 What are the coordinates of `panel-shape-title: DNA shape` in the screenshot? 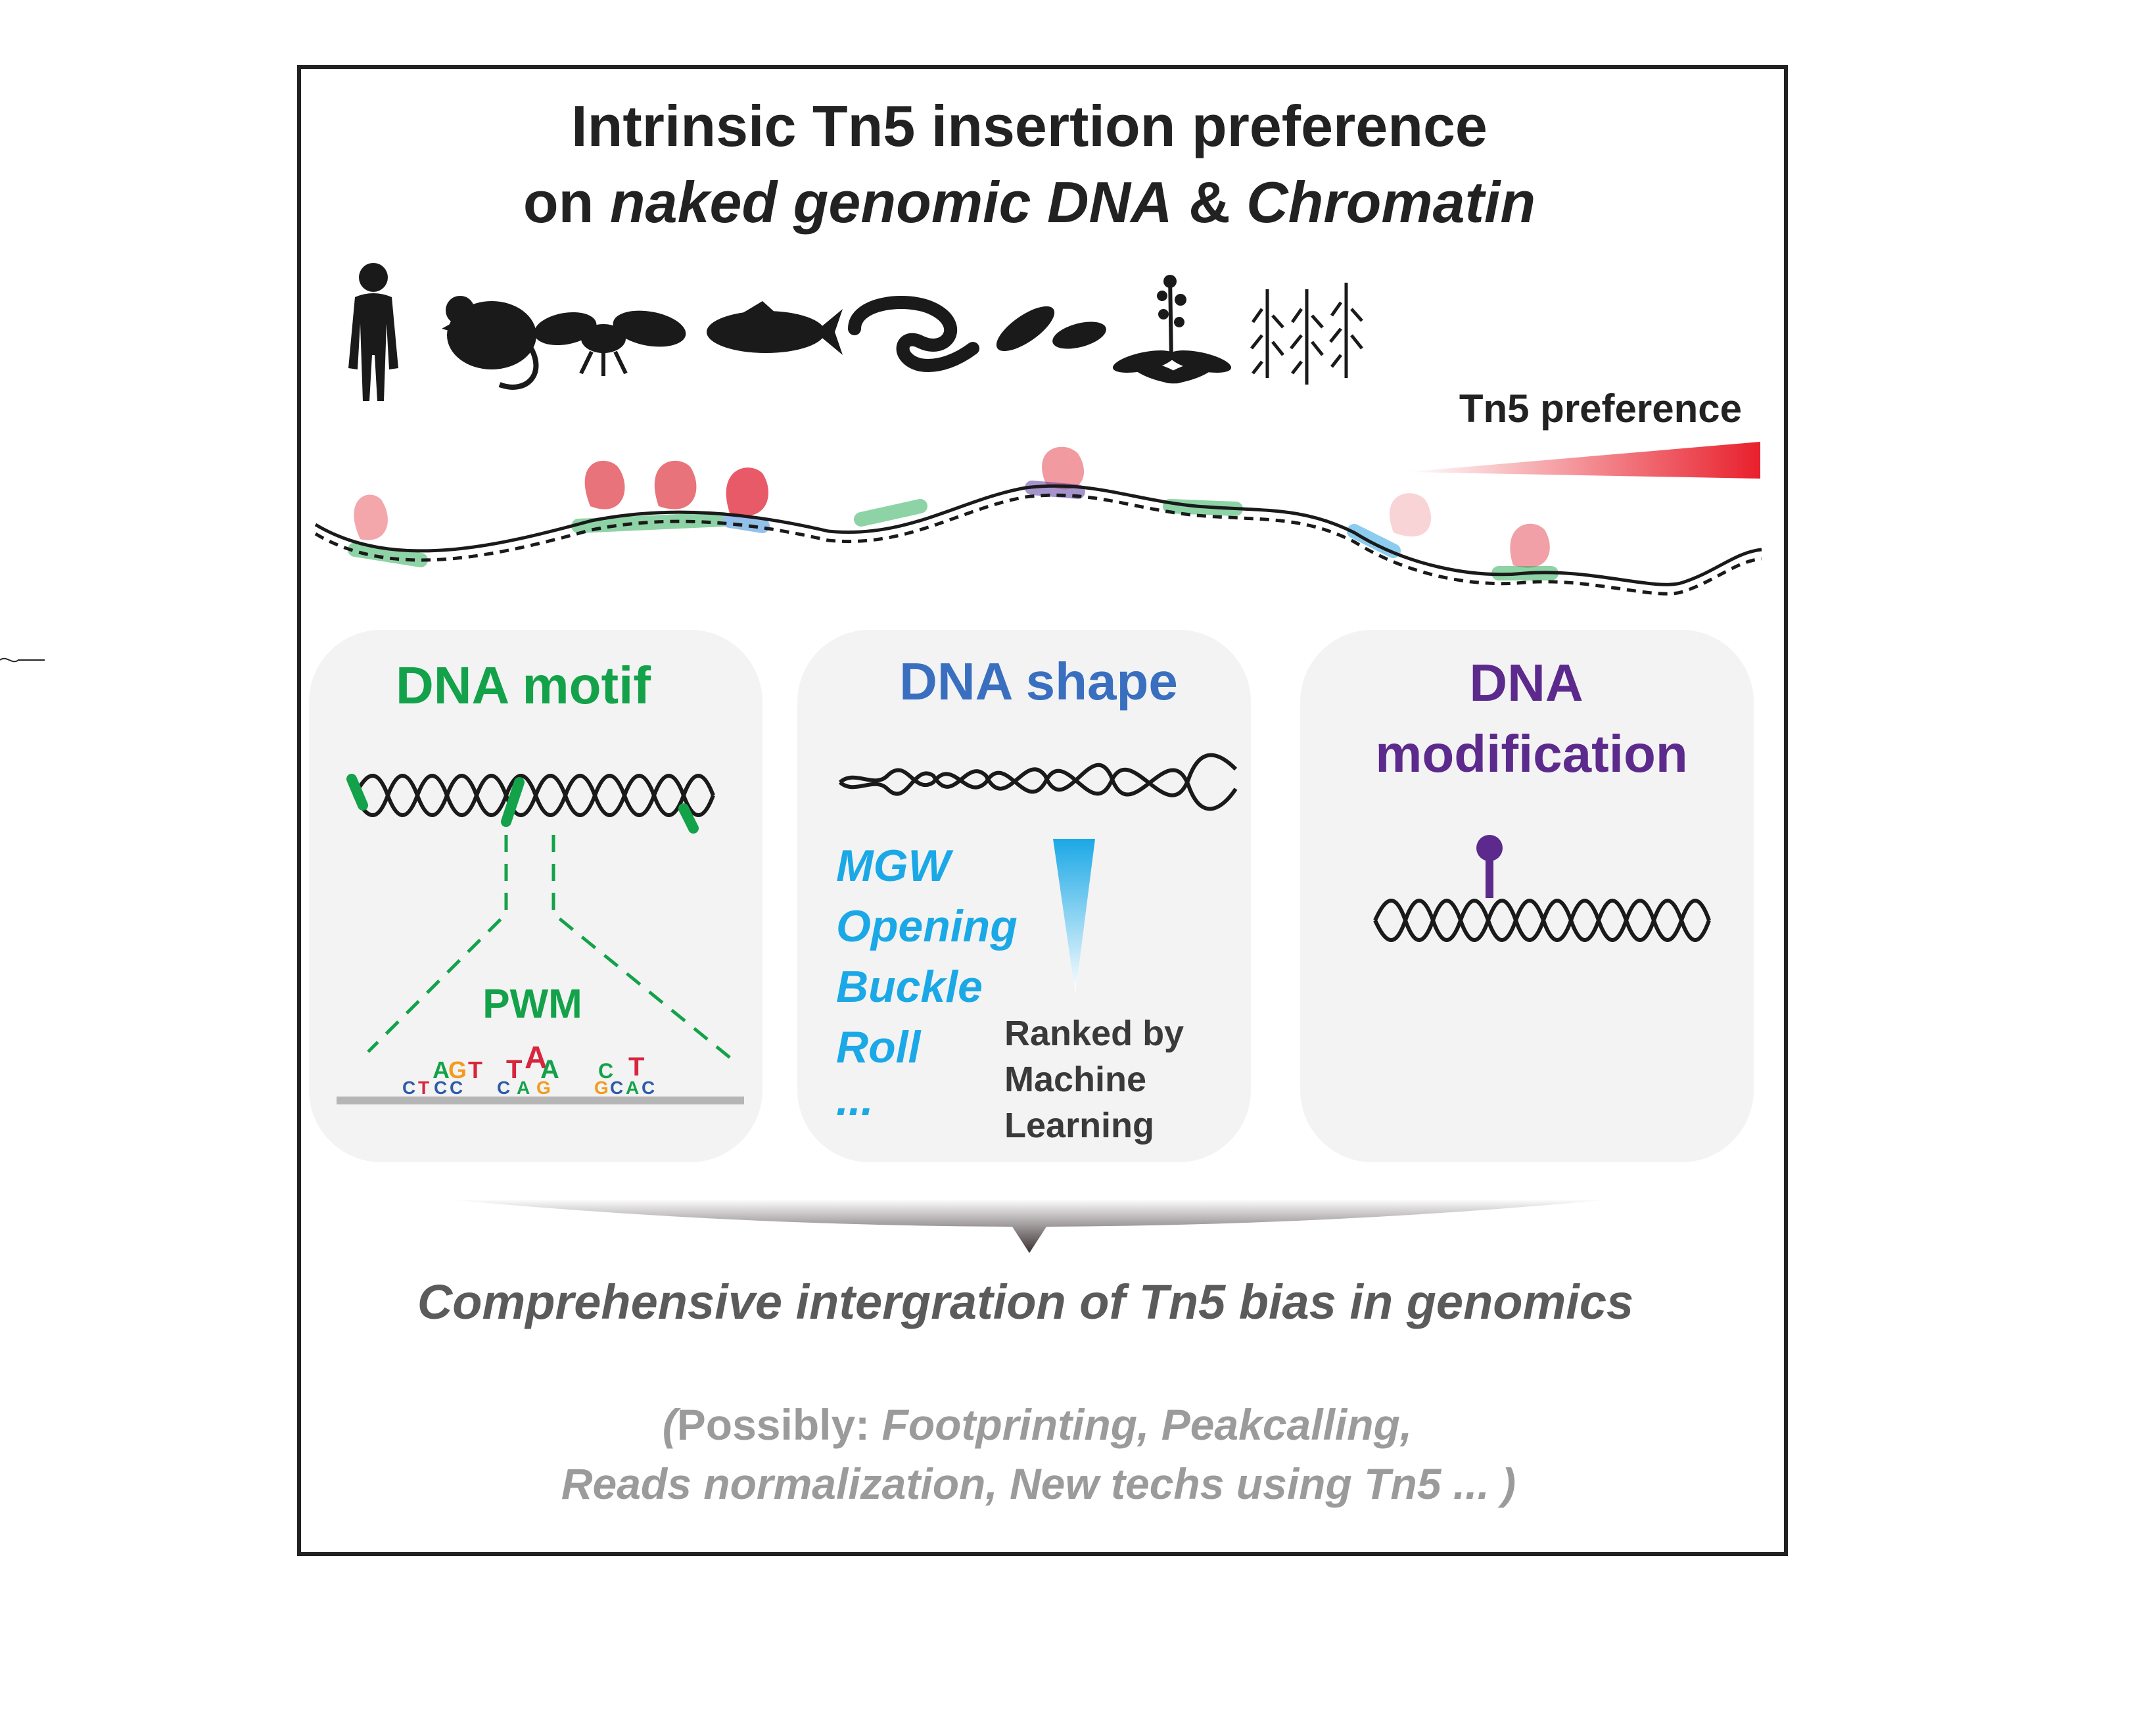 It's located at (1039, 681).